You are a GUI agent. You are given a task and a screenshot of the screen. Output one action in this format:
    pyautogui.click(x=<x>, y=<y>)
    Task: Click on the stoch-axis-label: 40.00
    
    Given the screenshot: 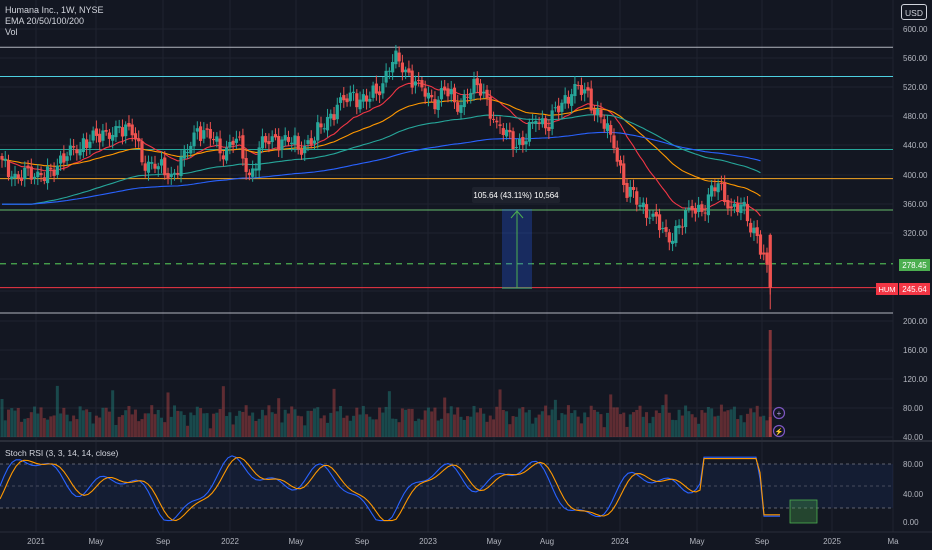 What is the action you would take?
    pyautogui.click(x=913, y=494)
    